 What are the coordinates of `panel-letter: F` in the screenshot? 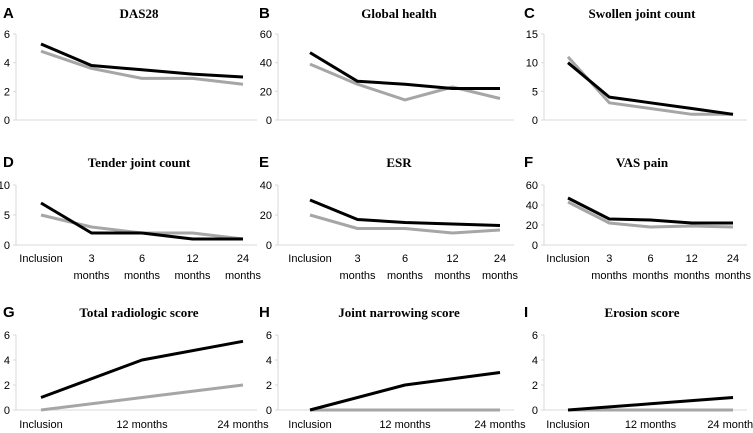 It's located at (528, 162).